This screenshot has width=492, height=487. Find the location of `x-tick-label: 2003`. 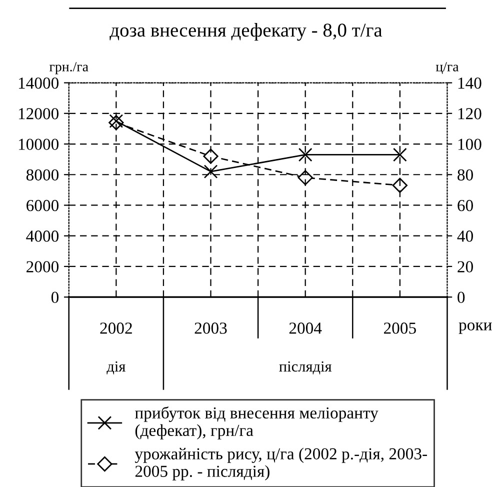

x-tick-label: 2003 is located at coordinates (210, 328).